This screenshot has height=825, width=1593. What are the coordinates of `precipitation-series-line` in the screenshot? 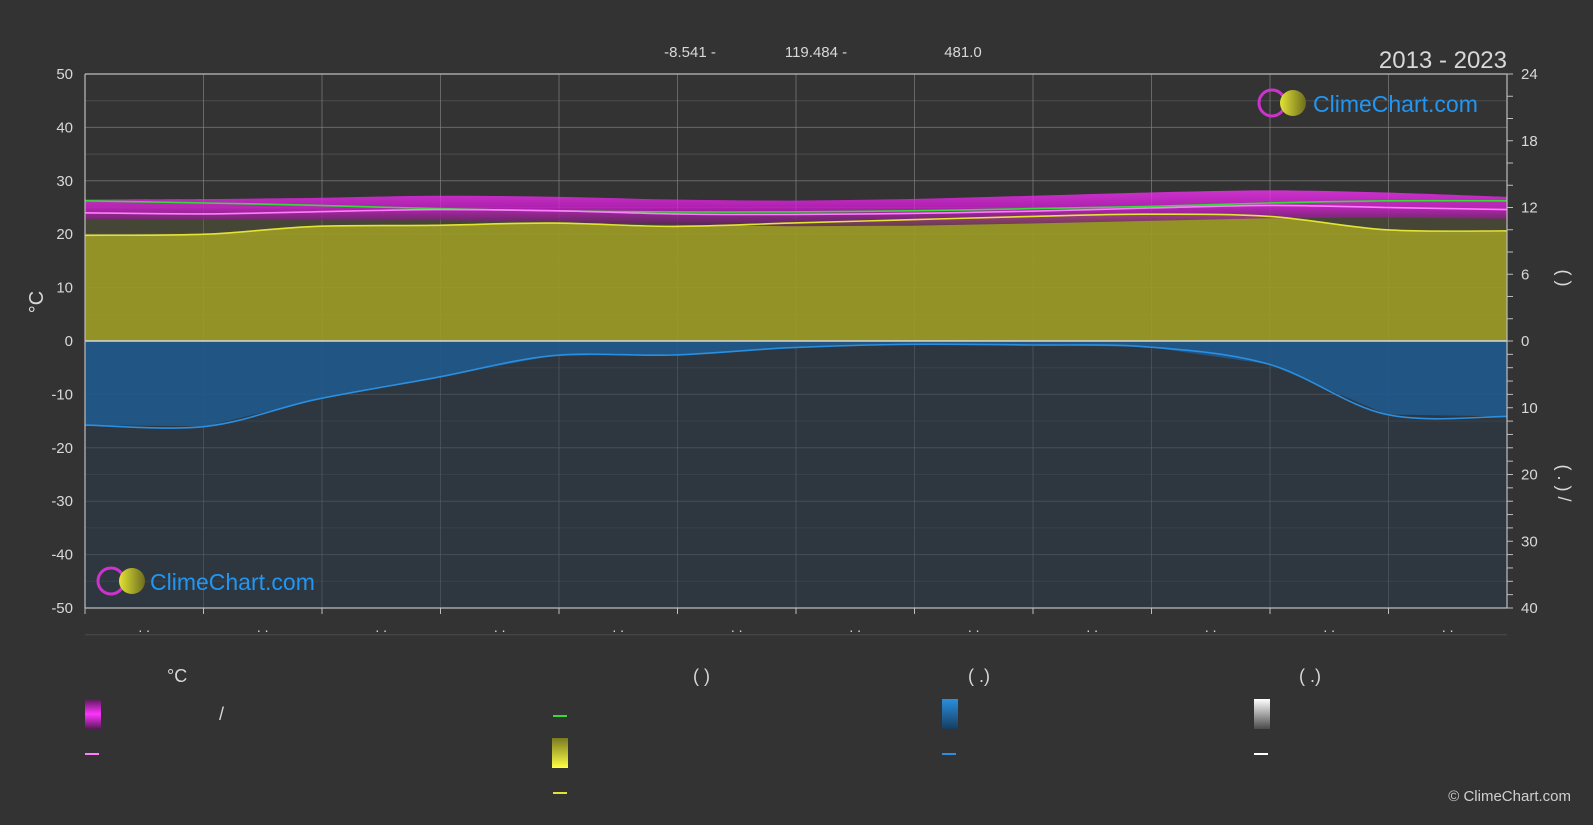 It's located at (796, 386).